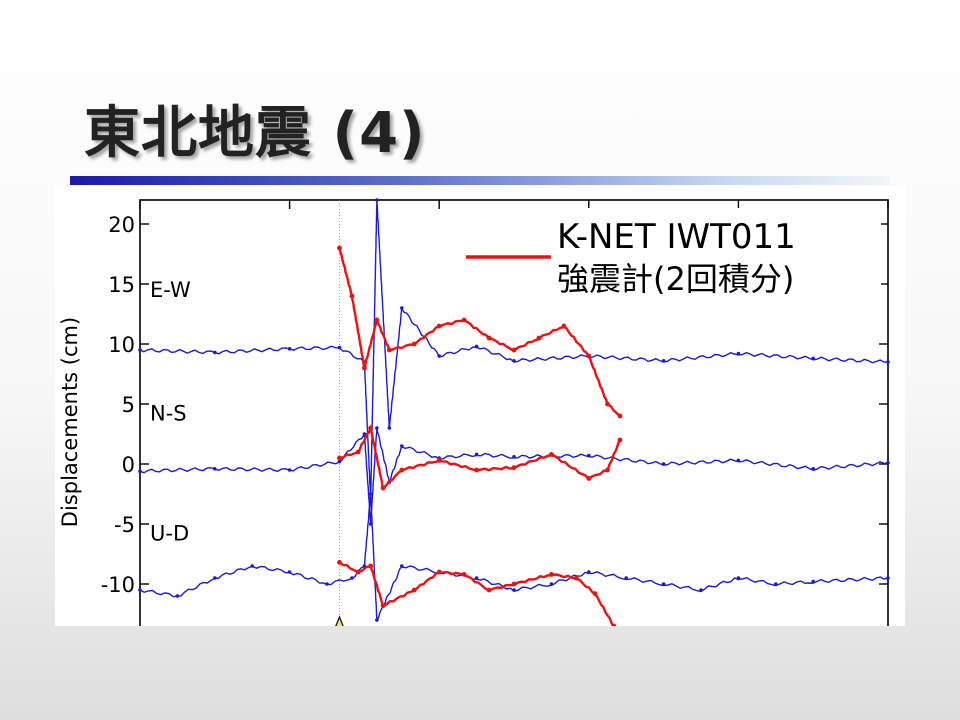 The height and width of the screenshot is (720, 960). What do you see at coordinates (169, 534) in the screenshot?
I see `component-label-u-d: U-D` at bounding box center [169, 534].